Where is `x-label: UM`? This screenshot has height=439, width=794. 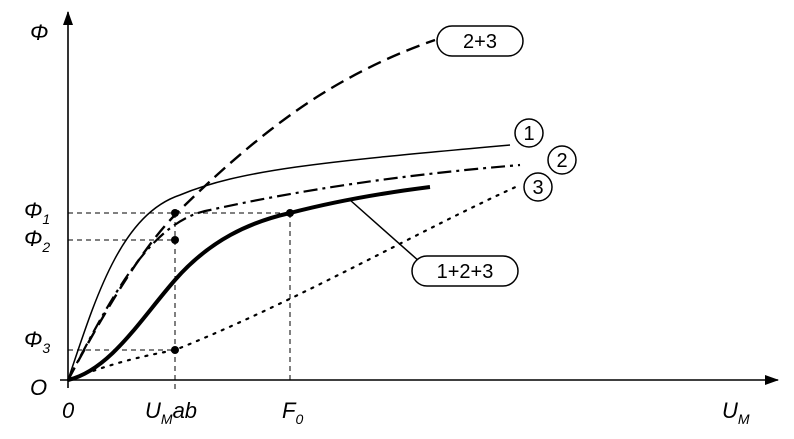
x-label: UM is located at coordinates (736, 412).